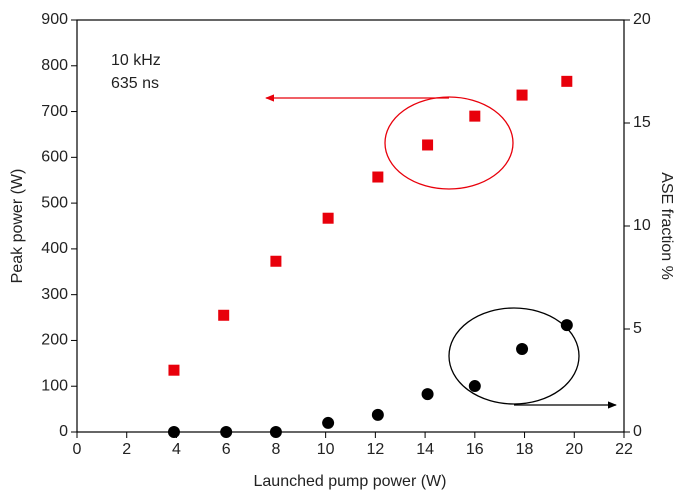 The width and height of the screenshot is (681, 498). Describe the element at coordinates (17, 226) in the screenshot. I see `y-axis-label: Peak power (W)` at that location.